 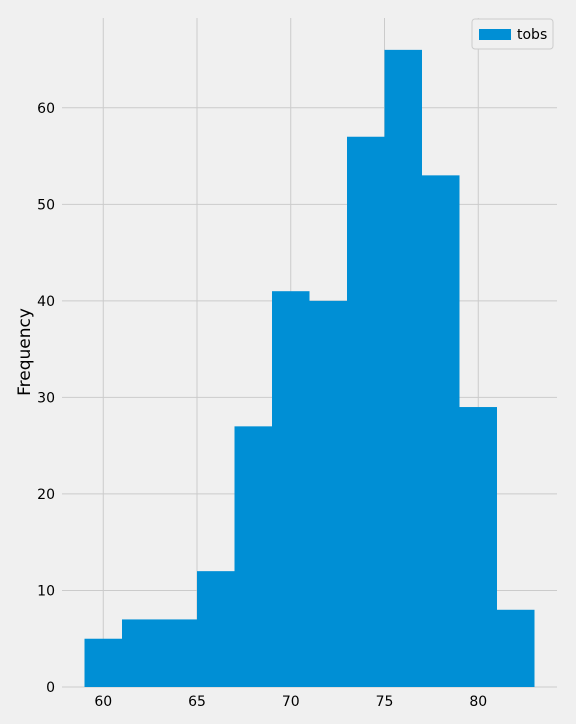 What do you see at coordinates (25, 352) in the screenshot?
I see `y-axis-label: Frequency` at bounding box center [25, 352].